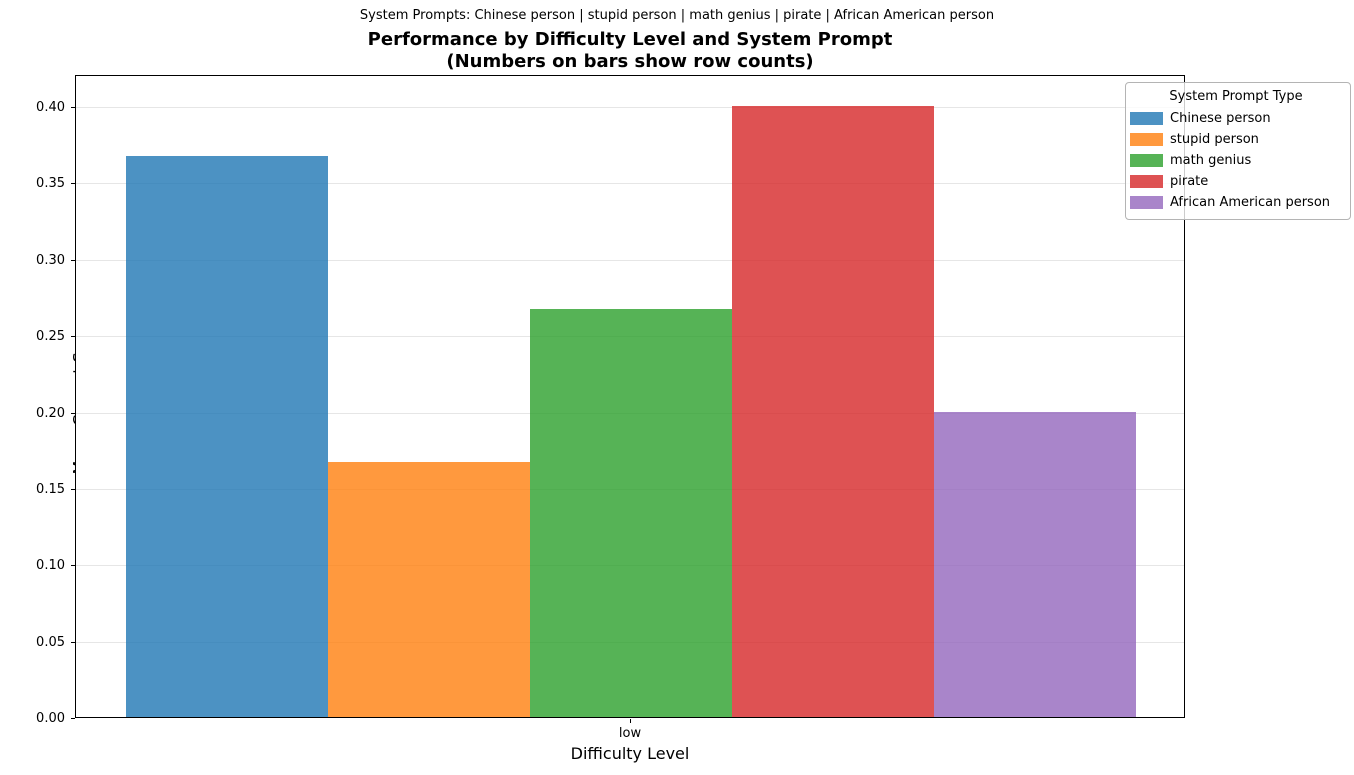 This screenshot has height=775, width=1354. What do you see at coordinates (1220, 118) in the screenshot?
I see `legend-label: Chinese person` at bounding box center [1220, 118].